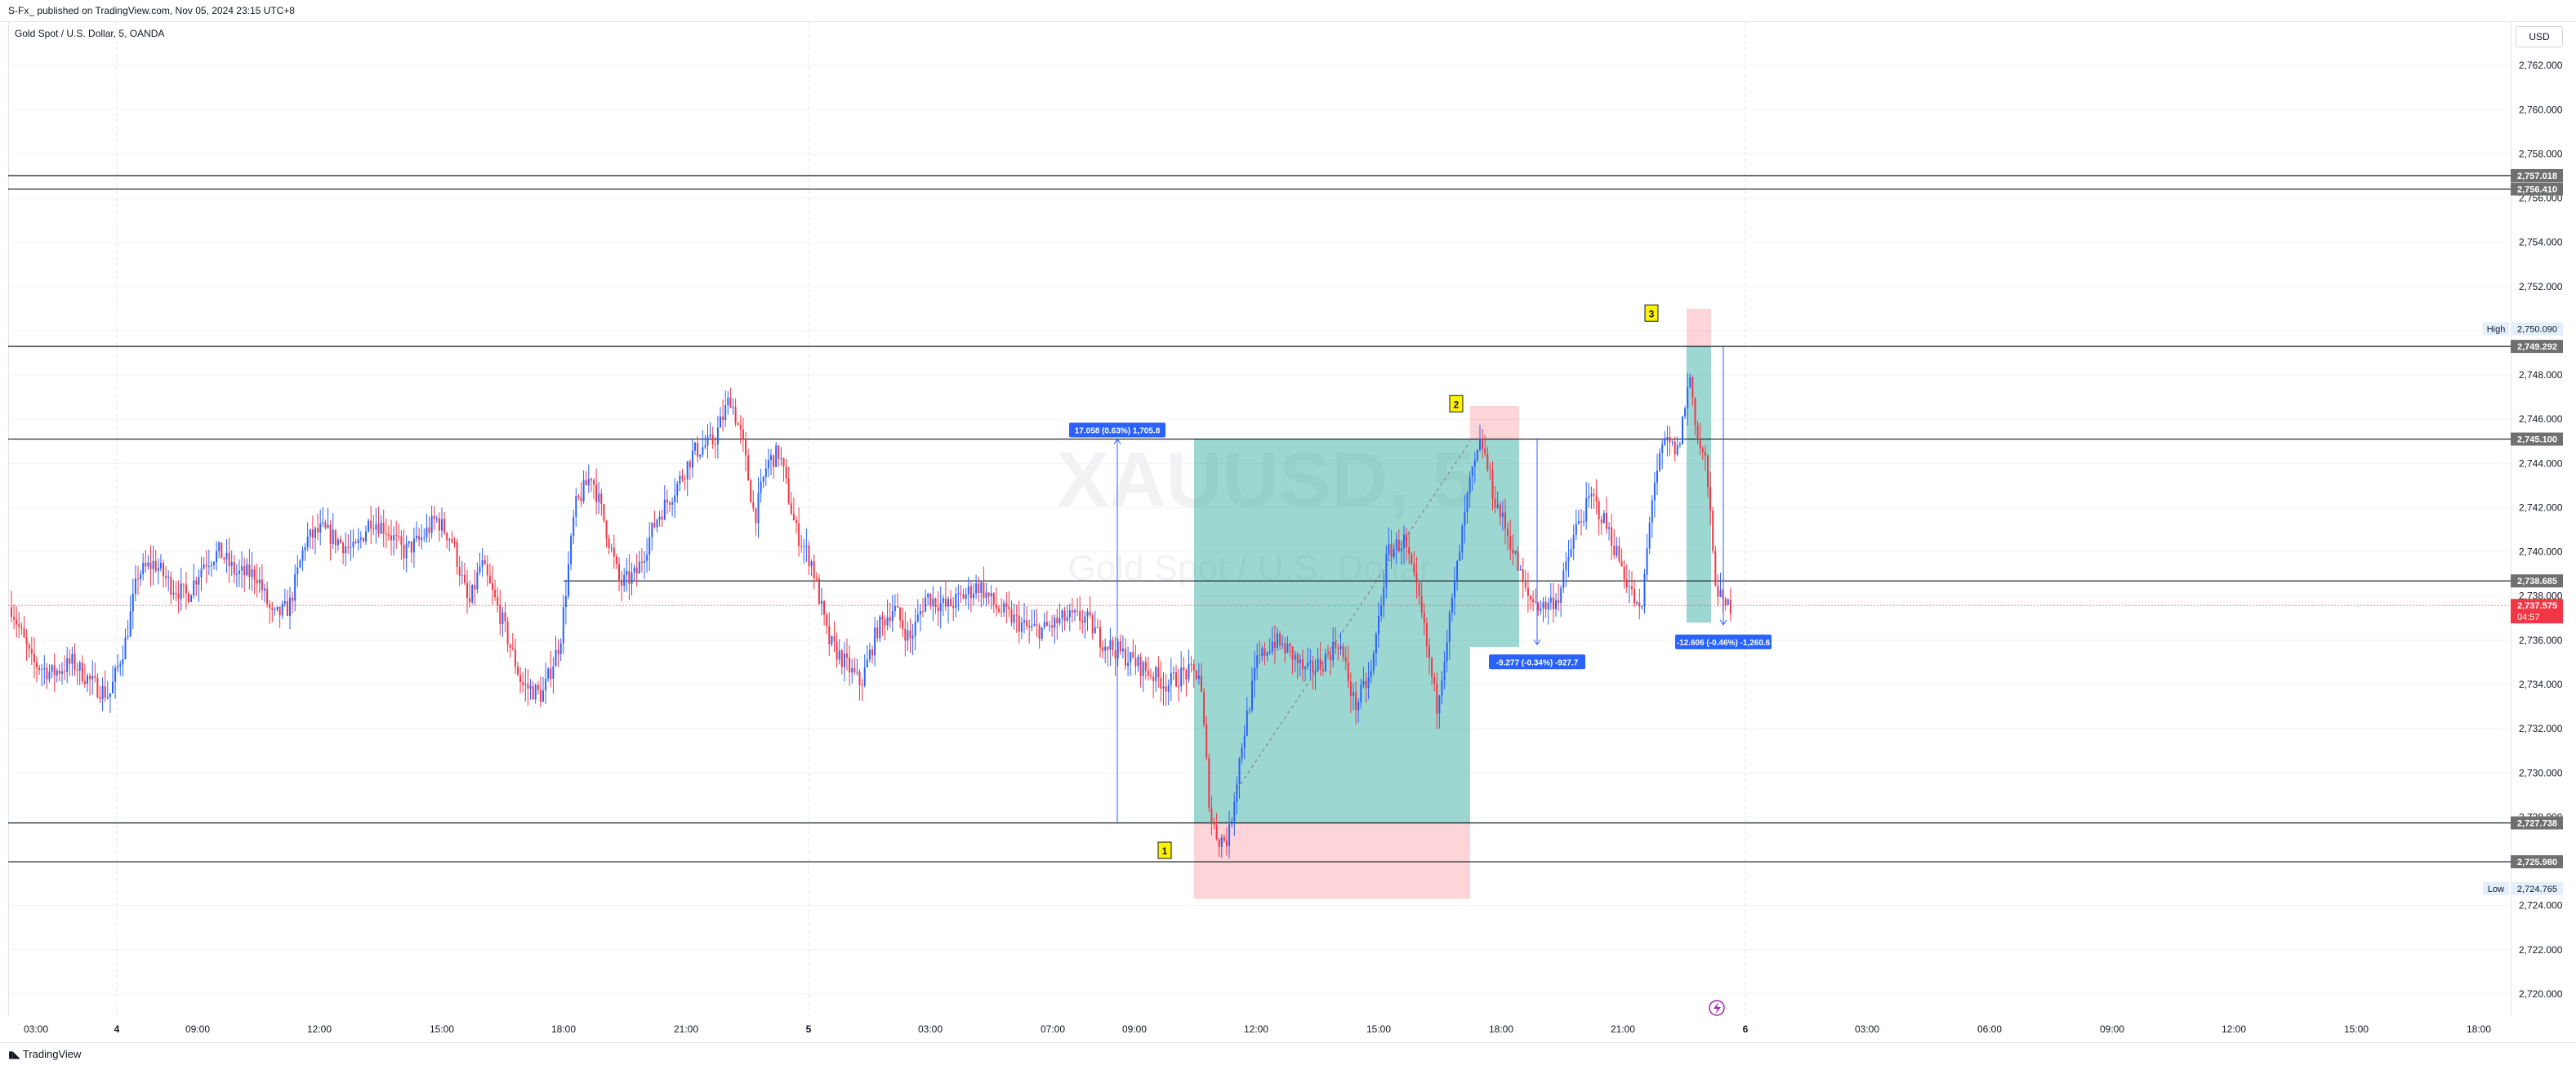 The height and width of the screenshot is (1070, 2576). What do you see at coordinates (2496, 329) in the screenshot?
I see `high-tag-label: High` at bounding box center [2496, 329].